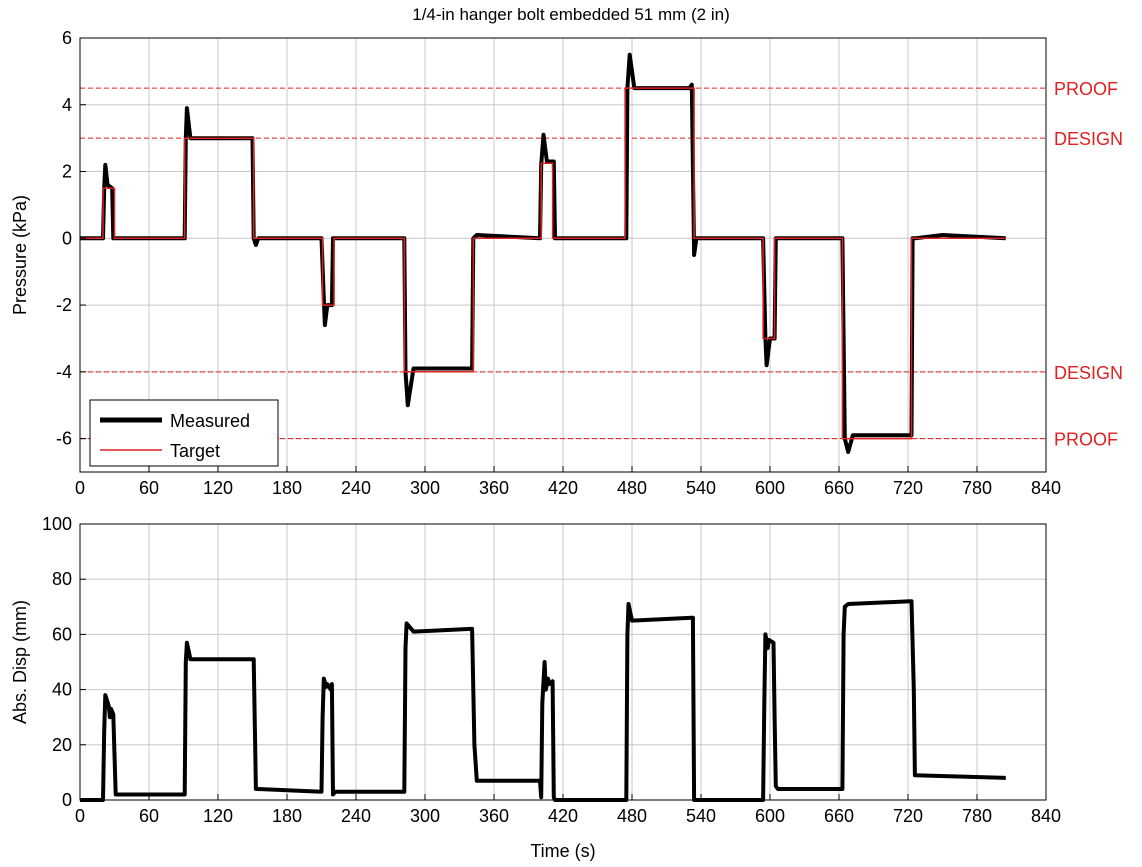  I want to click on legend-box, so click(184, 433).